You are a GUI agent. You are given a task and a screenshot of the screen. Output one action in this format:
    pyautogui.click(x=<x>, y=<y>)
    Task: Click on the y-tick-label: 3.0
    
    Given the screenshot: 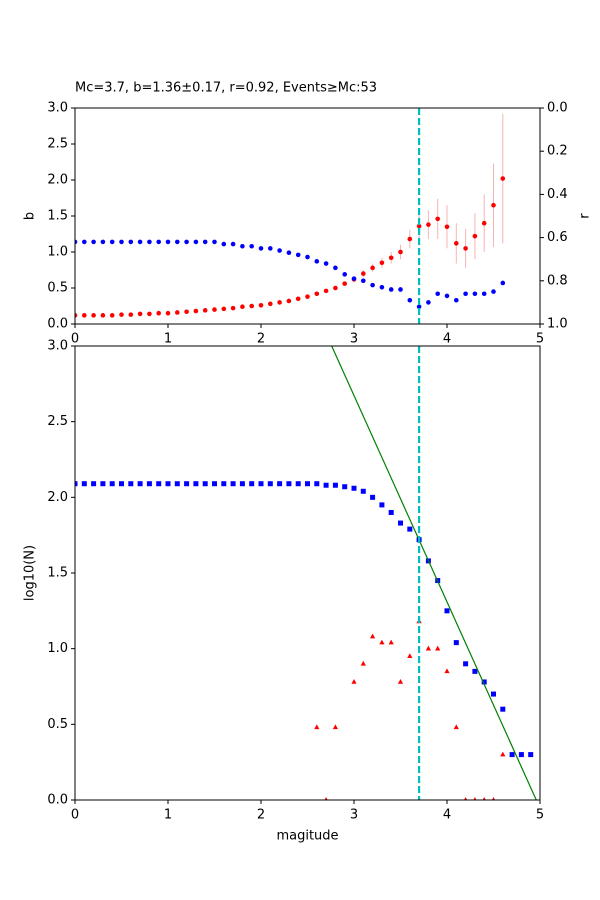 What is the action you would take?
    pyautogui.click(x=57, y=108)
    